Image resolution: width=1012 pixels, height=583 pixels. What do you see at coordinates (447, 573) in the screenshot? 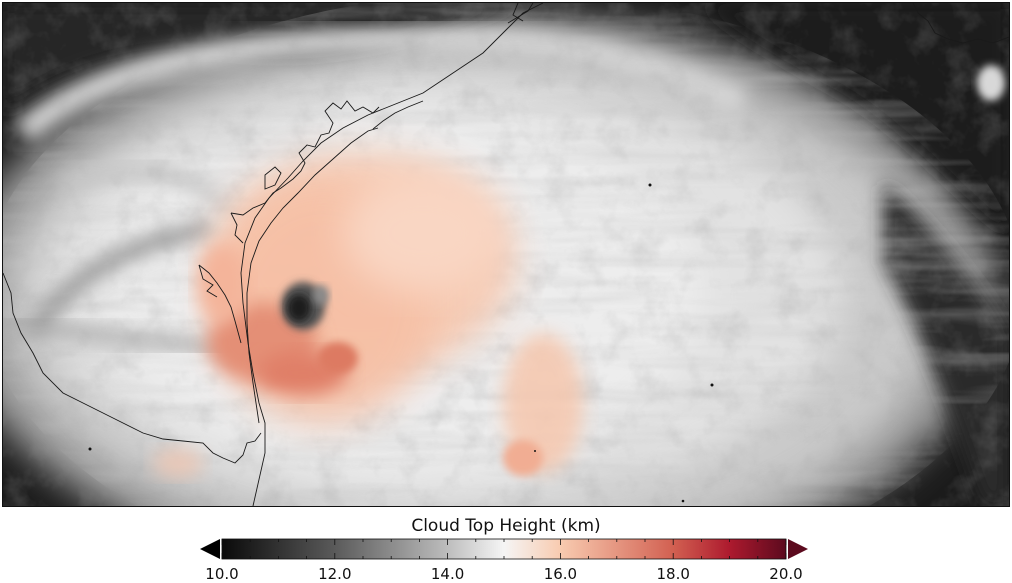
I see `colorbar-tick-label: 14.0` at bounding box center [447, 573].